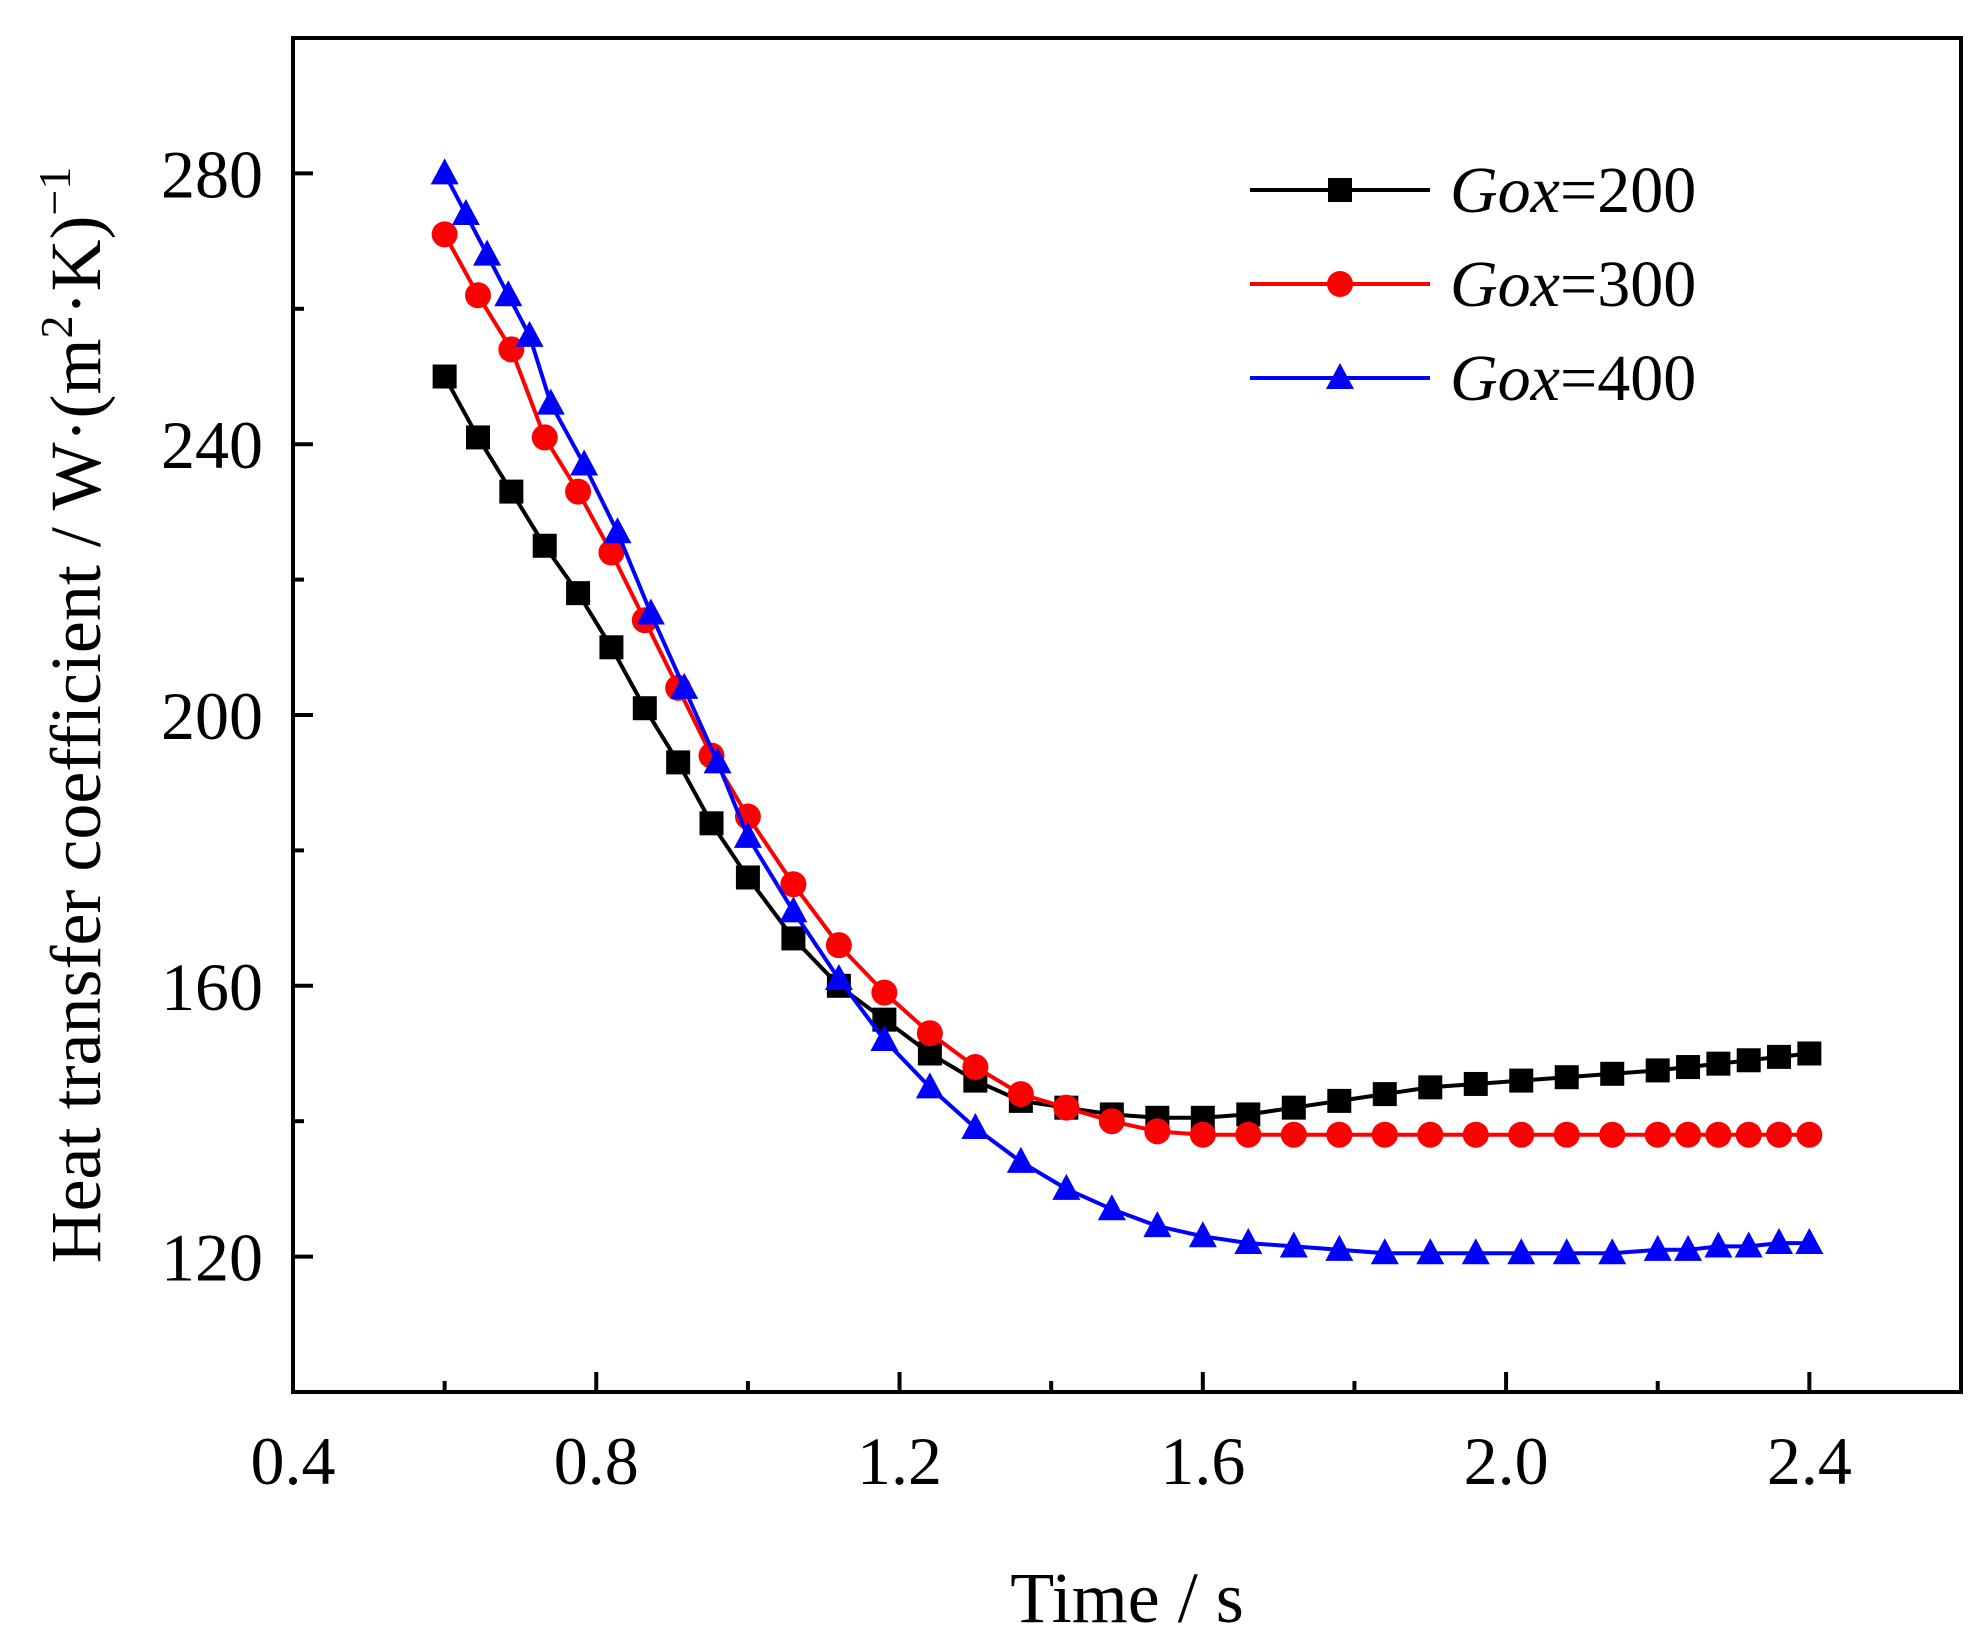 This screenshot has height=1651, width=1986. Describe the element at coordinates (1809, 1461) in the screenshot. I see `x-tick-label: 2.4` at that location.